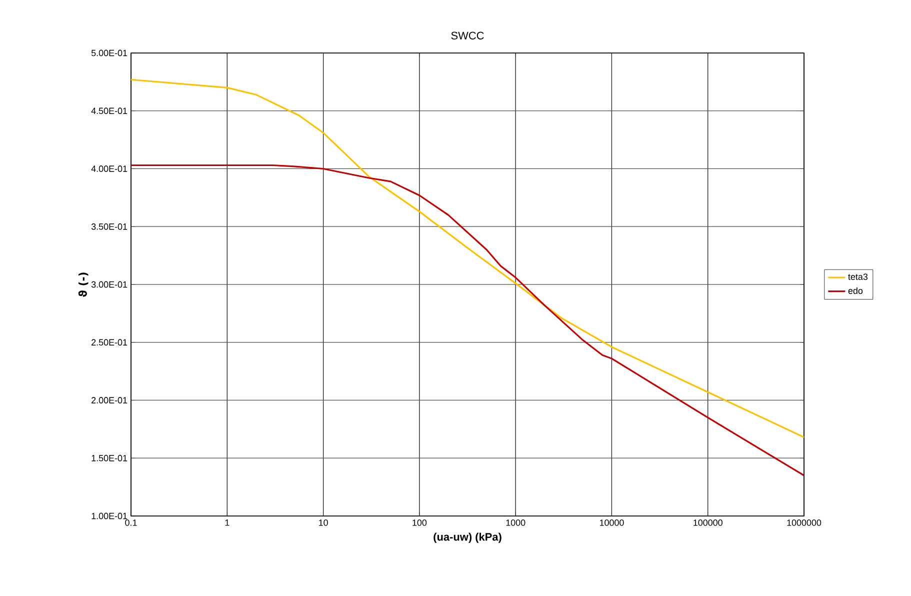 This screenshot has width=911, height=596. What do you see at coordinates (109, 284) in the screenshot?
I see `y-tick-label: 3.00E-01` at bounding box center [109, 284].